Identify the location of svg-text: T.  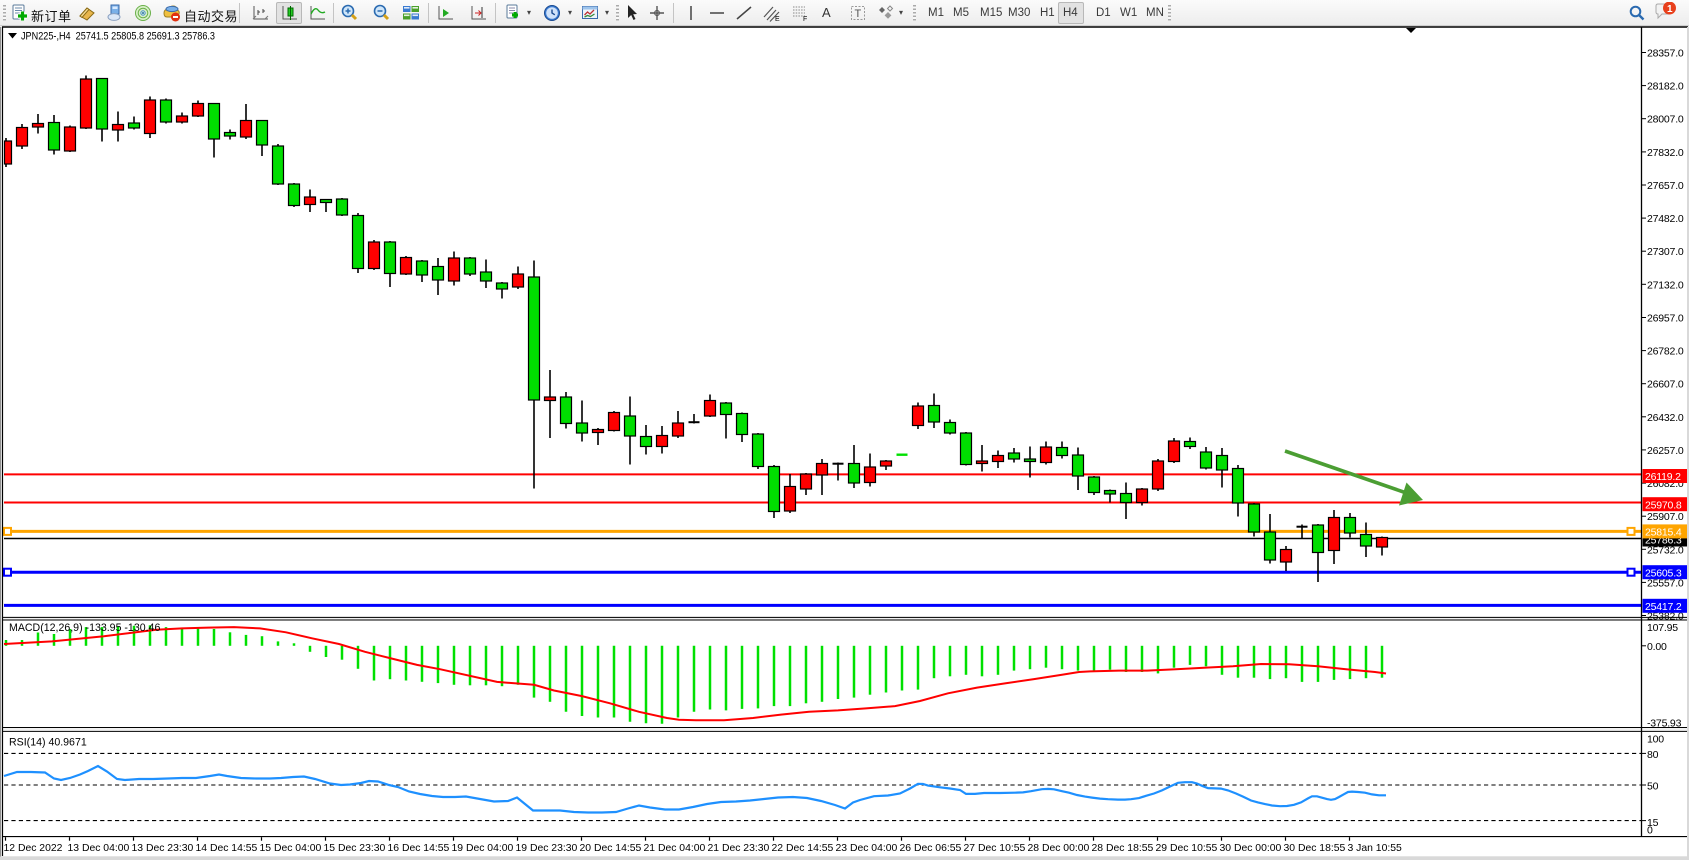
(858, 14).